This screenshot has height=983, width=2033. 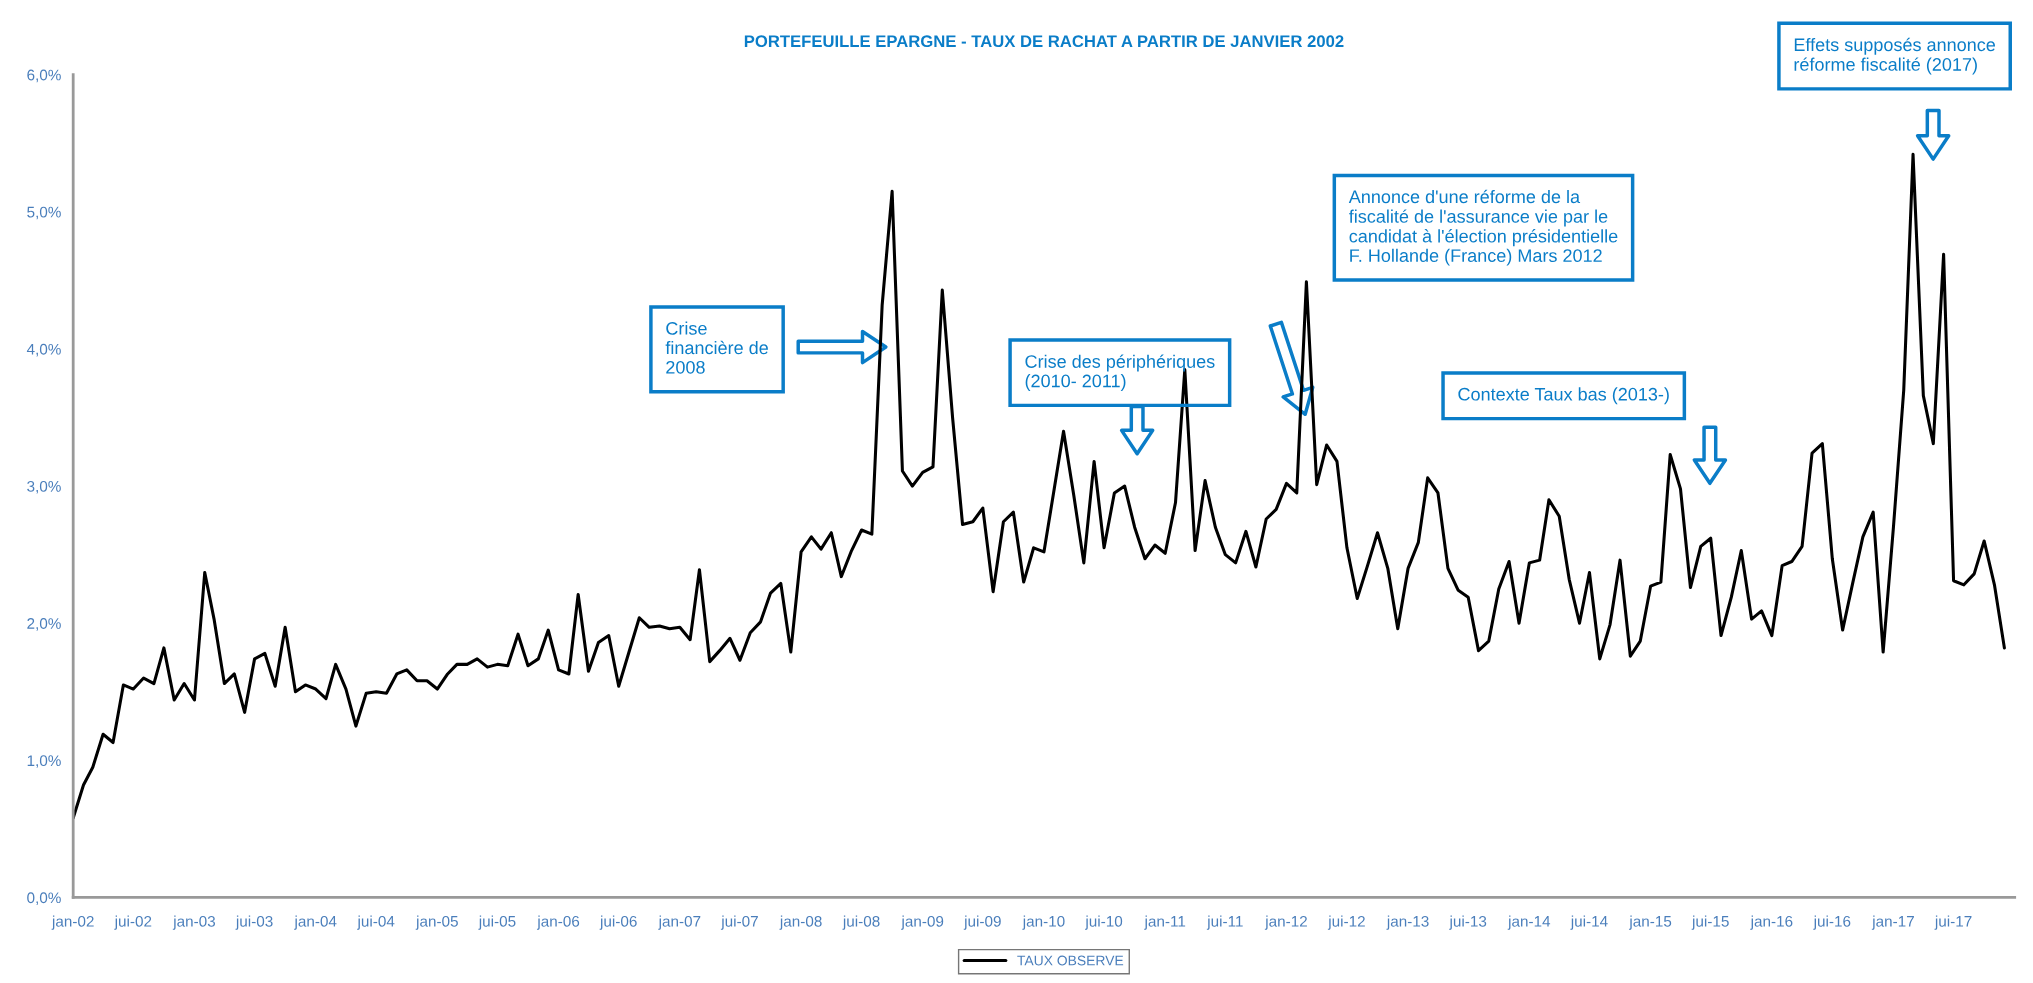 I want to click on x-tick-label: jui-02, so click(x=133, y=922).